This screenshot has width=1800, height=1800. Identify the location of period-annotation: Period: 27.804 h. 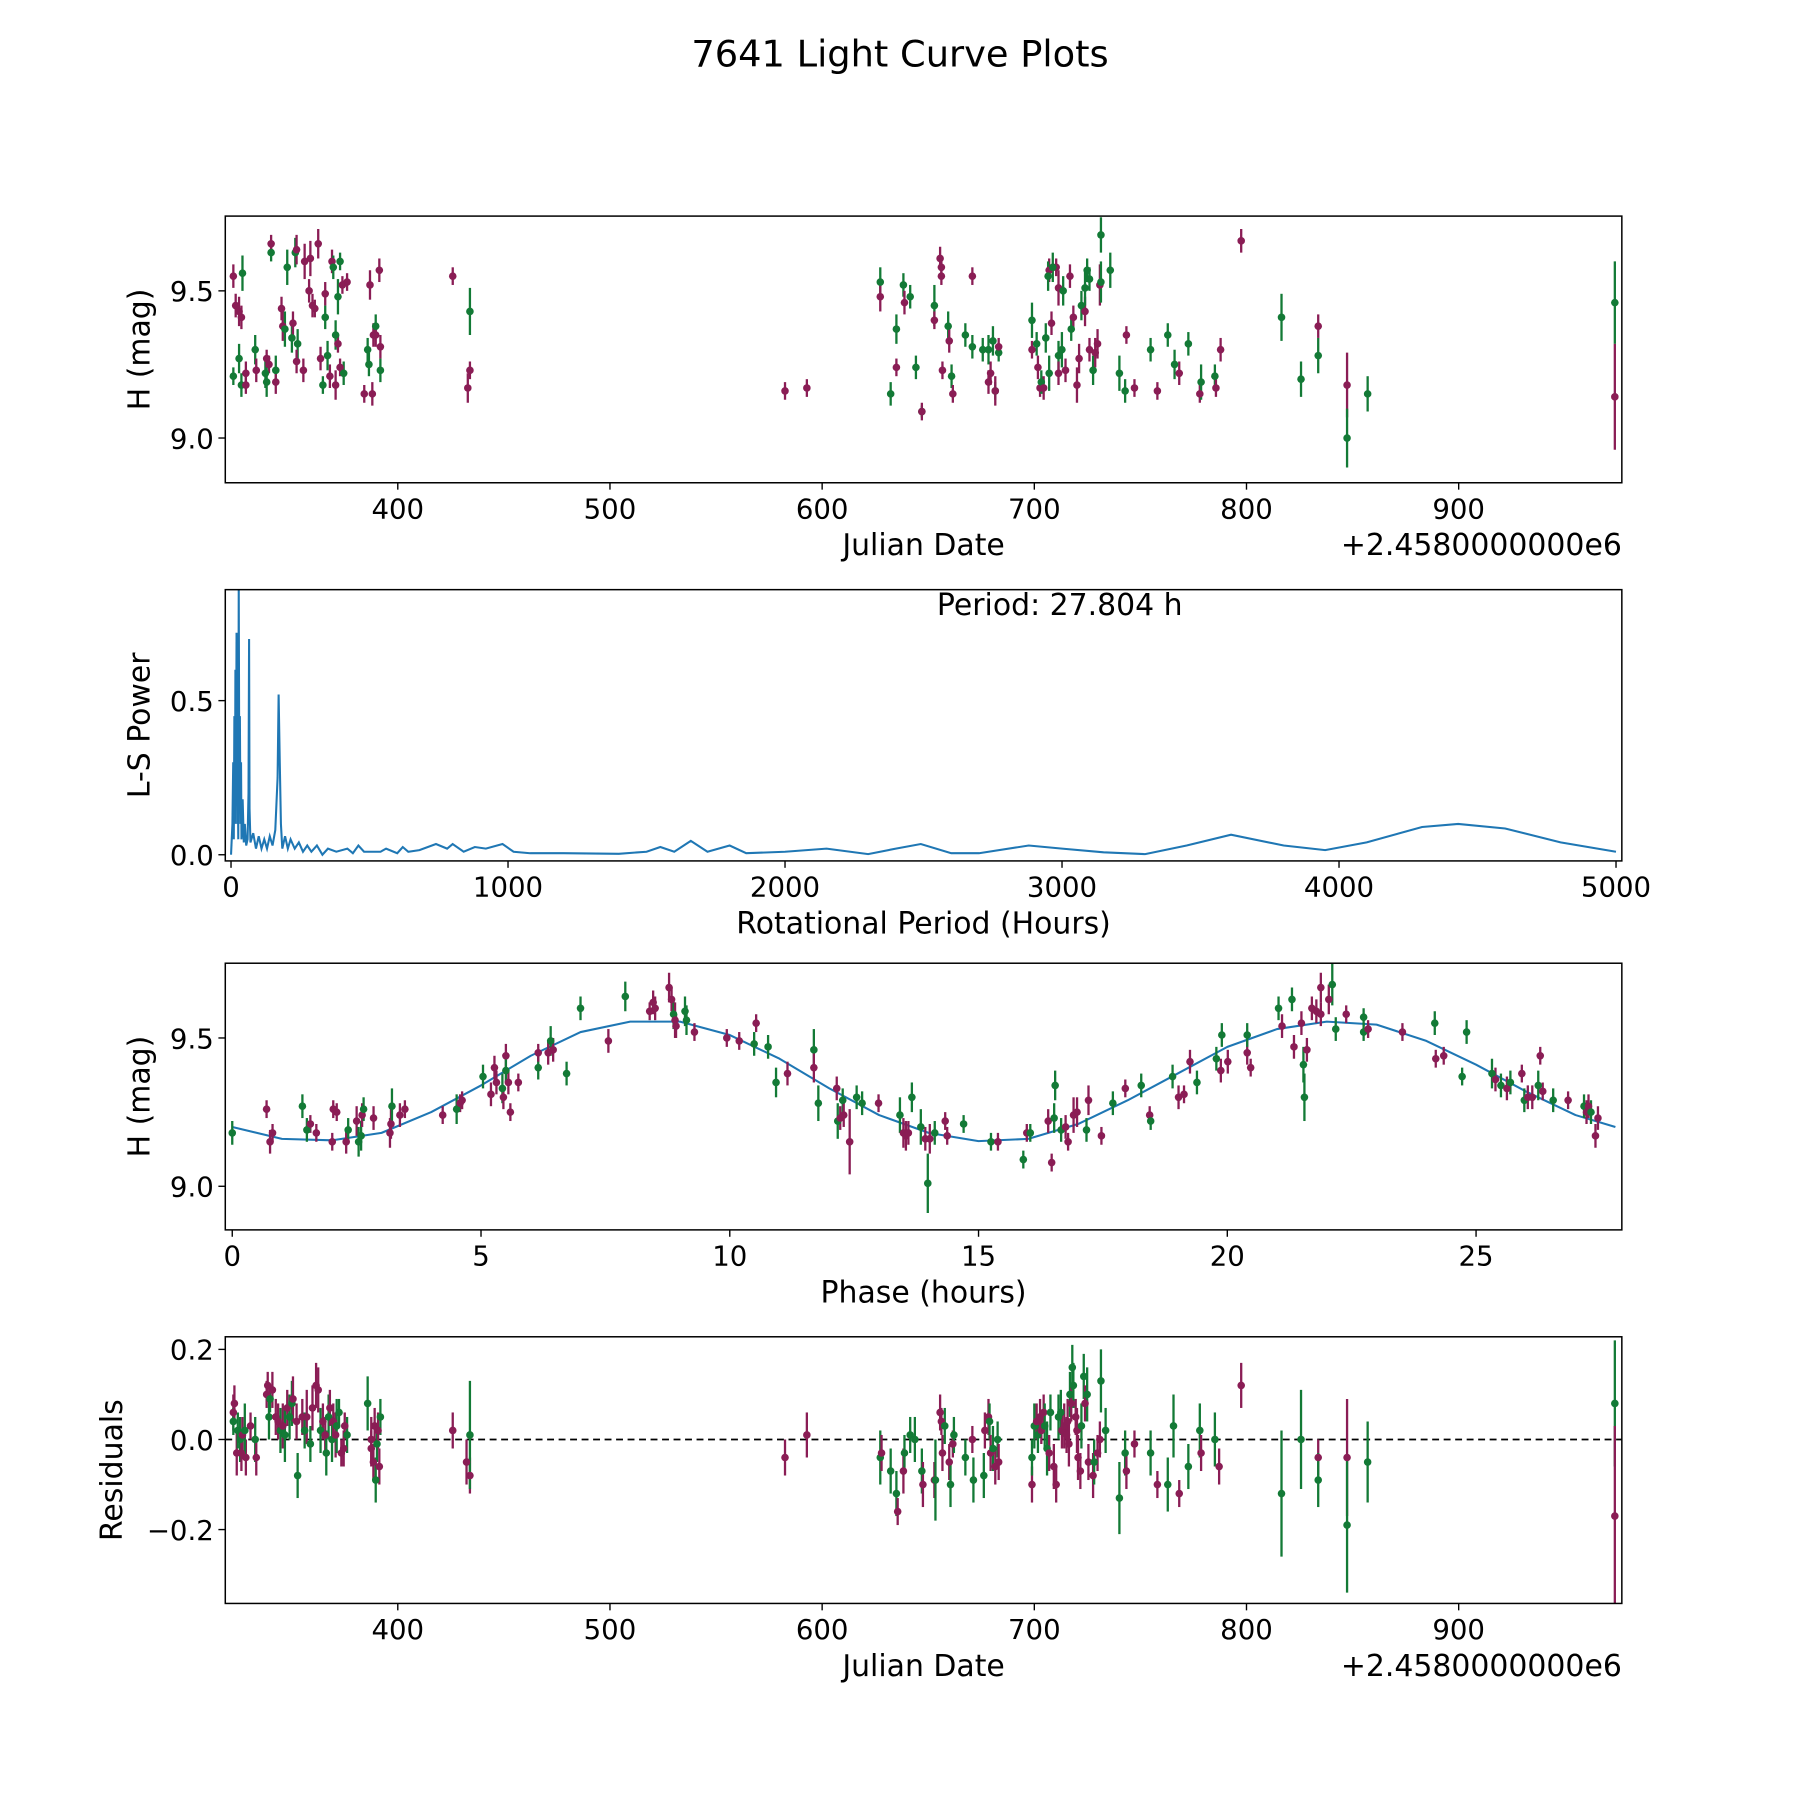
(1060, 605).